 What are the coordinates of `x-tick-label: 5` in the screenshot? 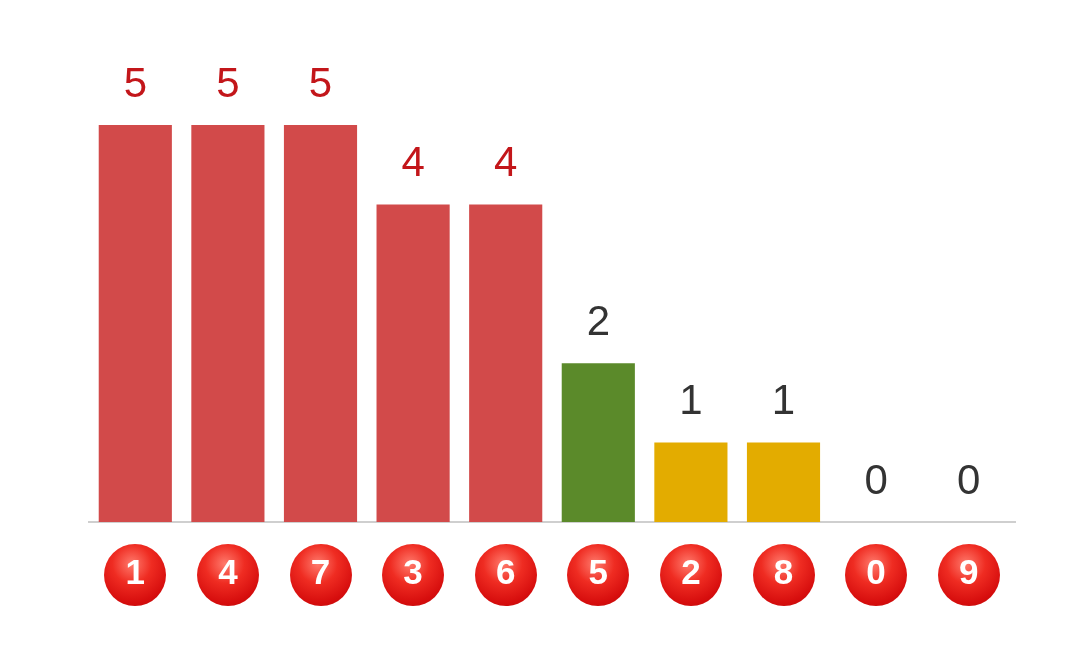 It's located at (598, 571).